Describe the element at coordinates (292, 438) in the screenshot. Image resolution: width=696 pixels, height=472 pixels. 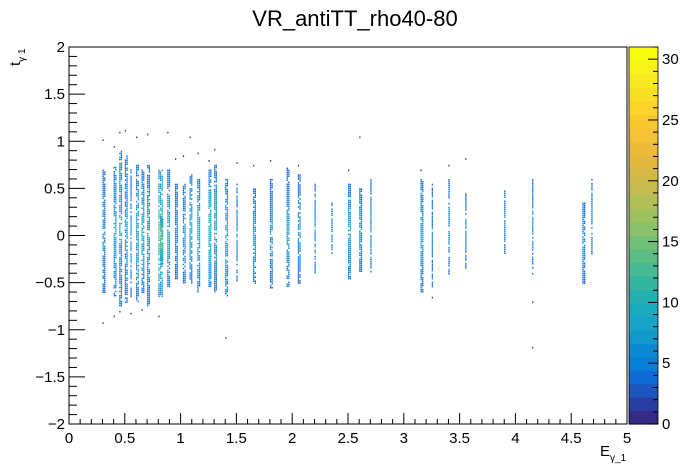
I see `x-axis-tick-label: 2` at that location.